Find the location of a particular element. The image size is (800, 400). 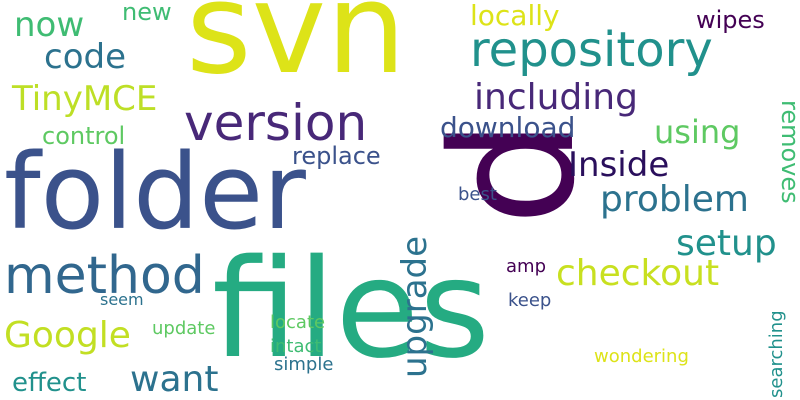

word-locally: locally is located at coordinates (515, 16).